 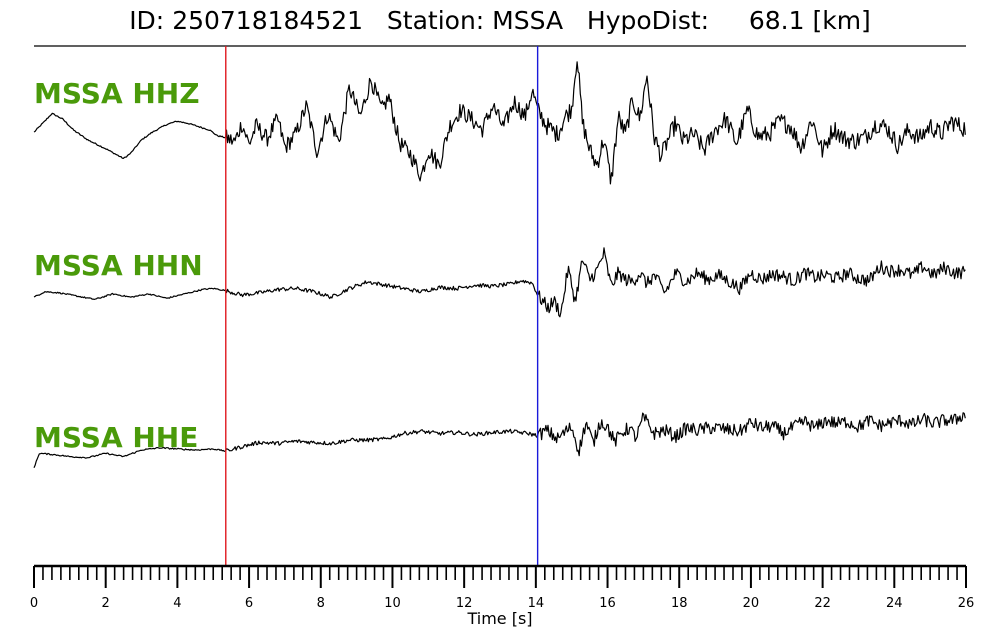 I want to click on title-station-value: MSSA, so click(x=528, y=20).